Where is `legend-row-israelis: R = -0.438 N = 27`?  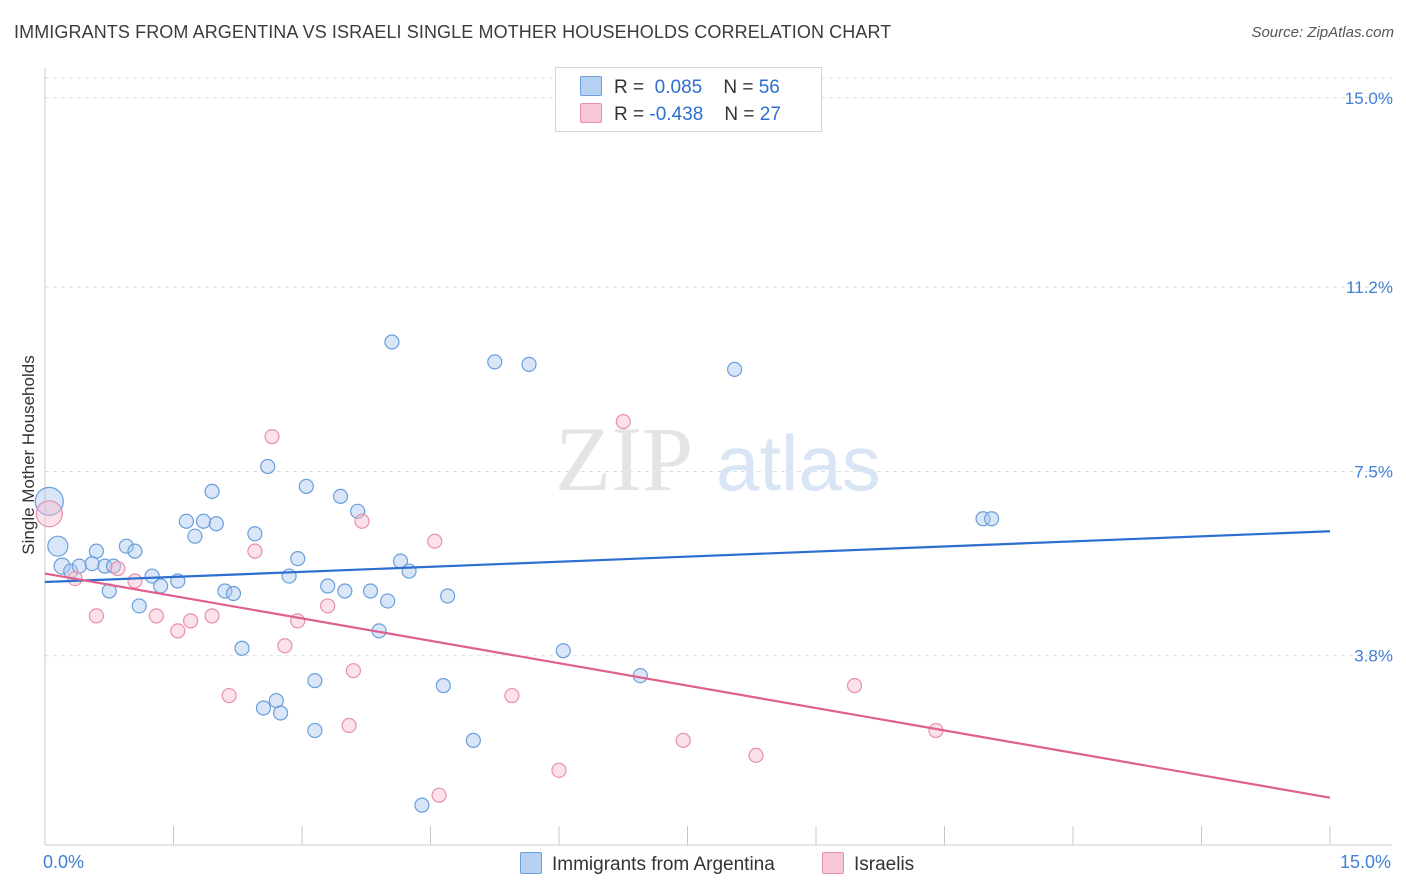 legend-row-israelis: R = -0.438 N = 27 is located at coordinates (680, 114).